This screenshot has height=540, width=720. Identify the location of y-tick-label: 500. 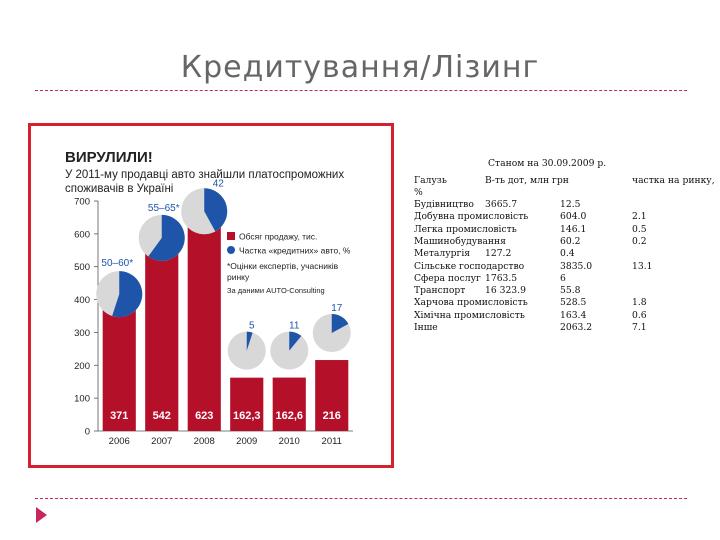
(82, 267).